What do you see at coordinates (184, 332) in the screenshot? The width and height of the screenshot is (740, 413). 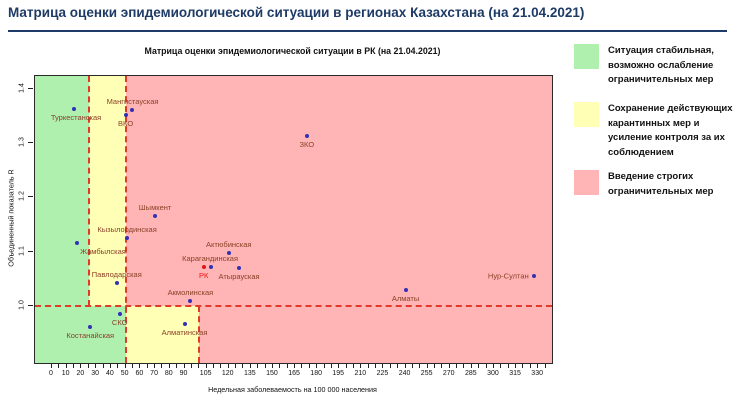 I see `point-label: Алматинская` at bounding box center [184, 332].